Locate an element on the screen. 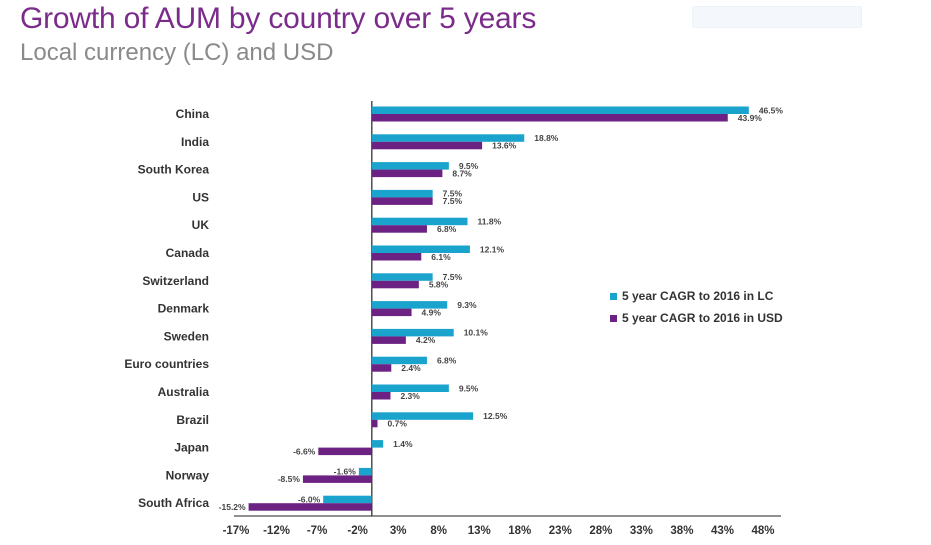 This screenshot has height=545, width=931. x-tick-label: 43% is located at coordinates (722, 531).